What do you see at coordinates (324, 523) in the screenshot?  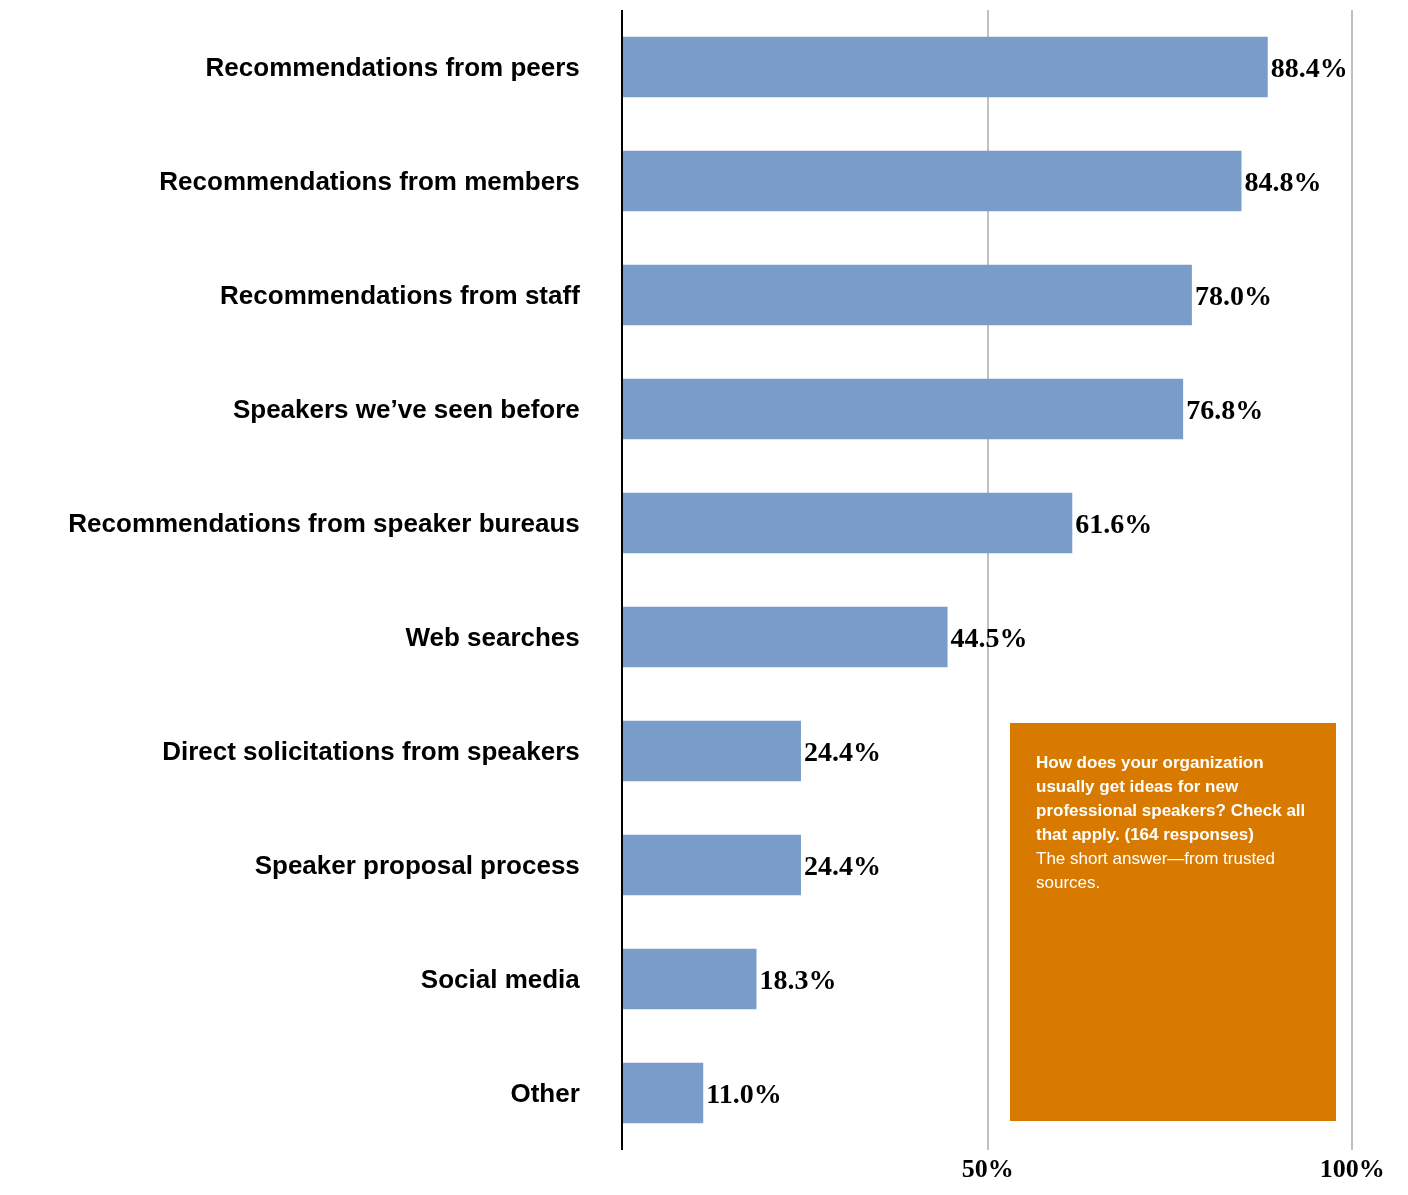 I see `y-tick-label: Recommendations from speaker bureaus` at bounding box center [324, 523].